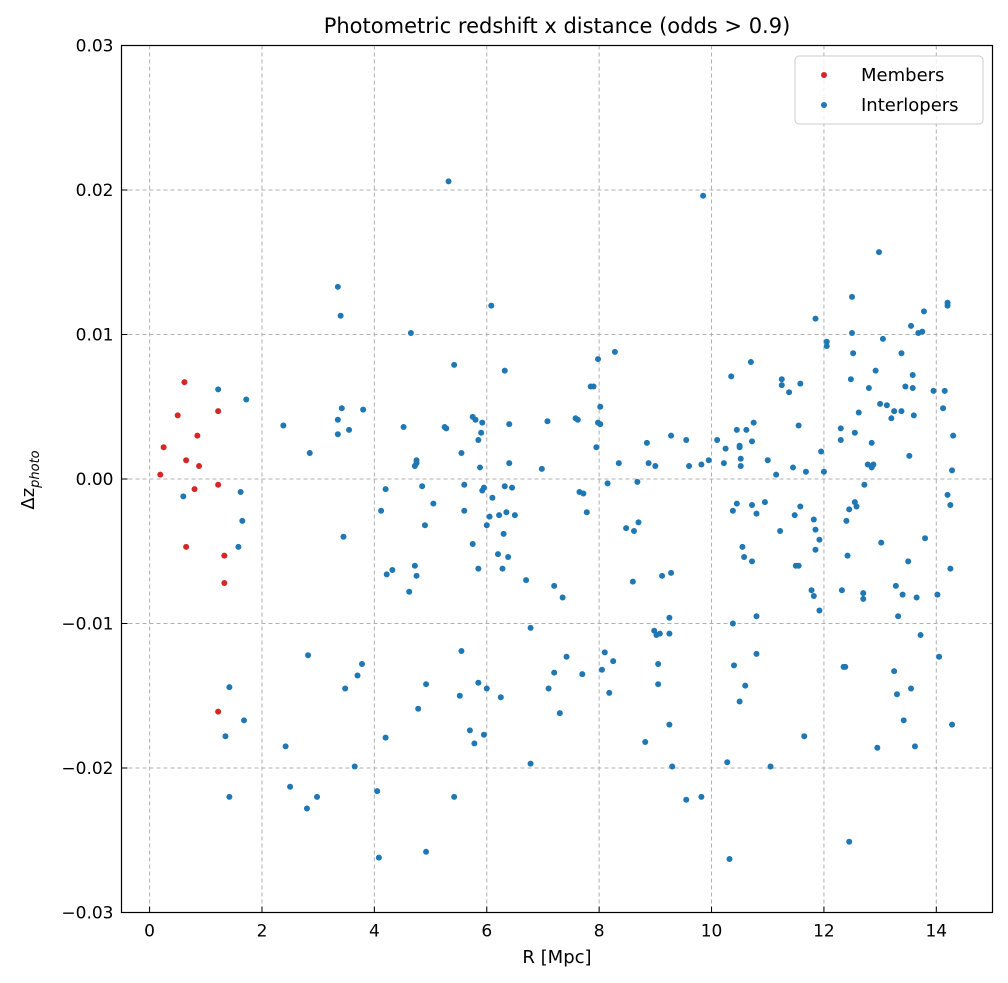 The image size is (1008, 983). Describe the element at coordinates (824, 105) in the screenshot. I see `legend-marker-interlopers` at that location.